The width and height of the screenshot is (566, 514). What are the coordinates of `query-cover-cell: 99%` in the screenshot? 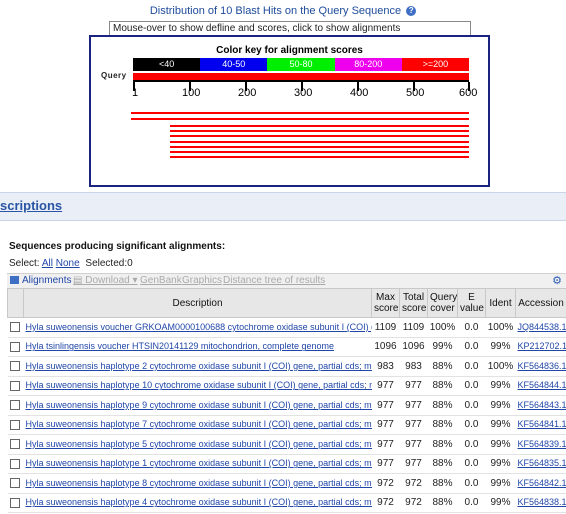 It's located at (442, 347).